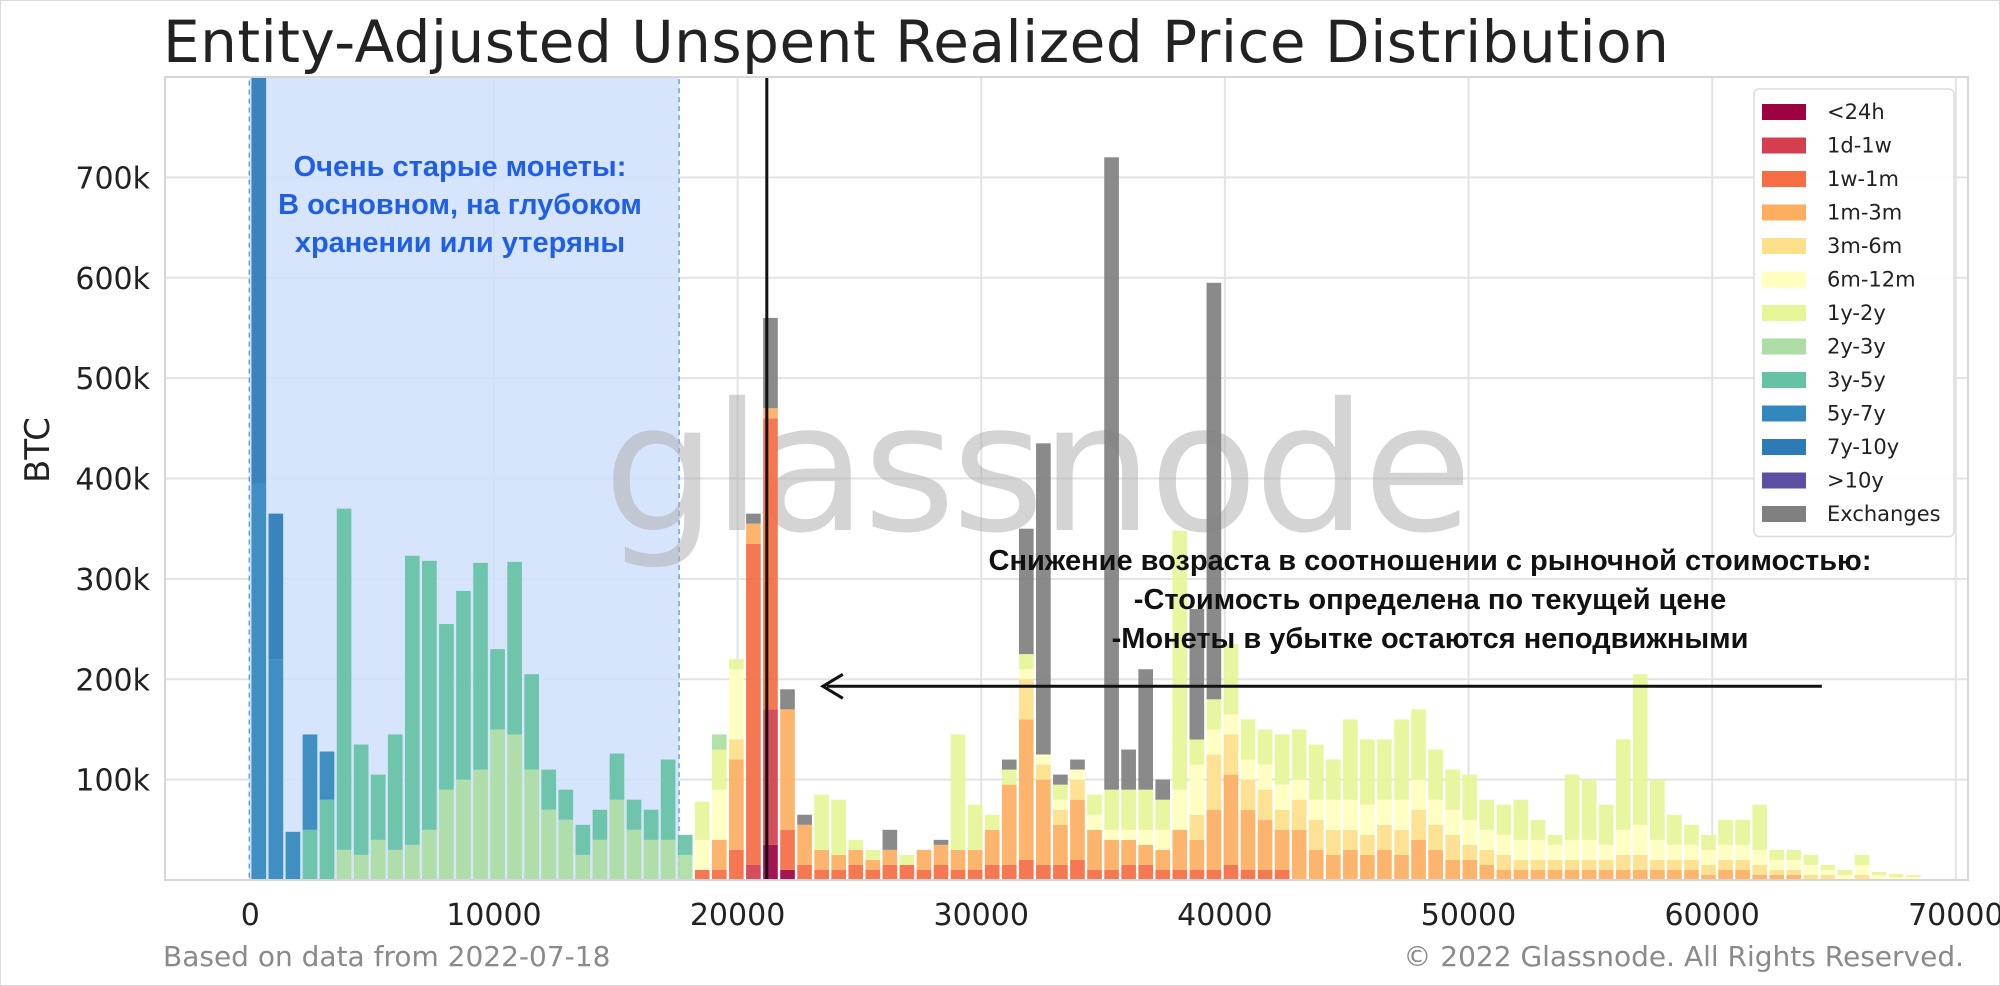  I want to click on legend-label: 3m-6m, so click(1864, 246).